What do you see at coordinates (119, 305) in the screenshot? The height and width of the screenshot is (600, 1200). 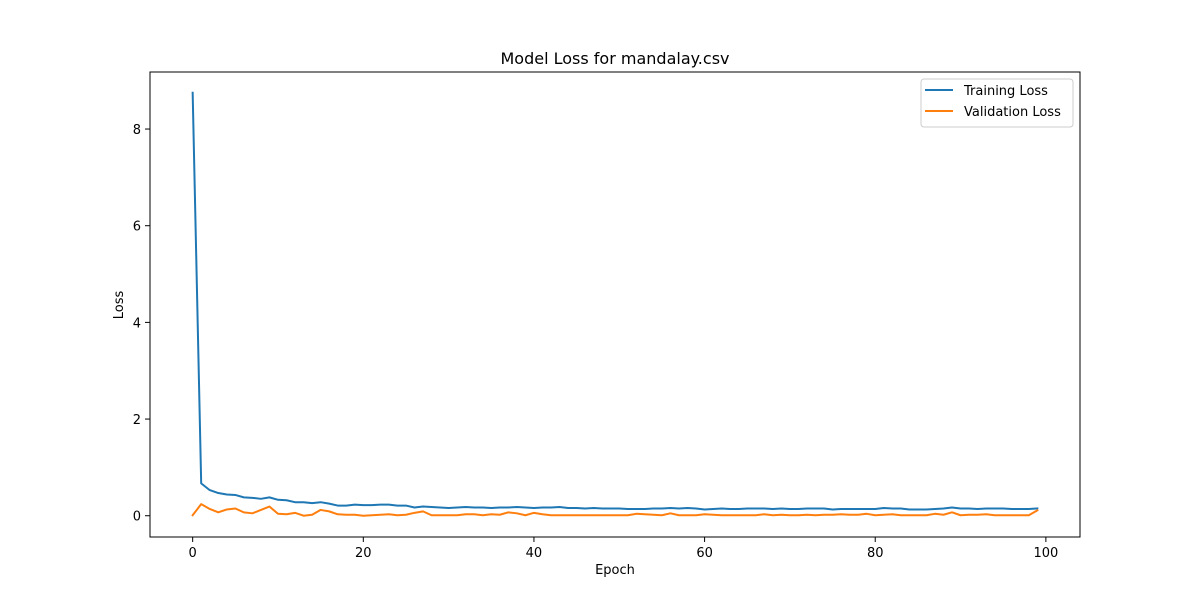 I see `y-axis-label: Loss` at bounding box center [119, 305].